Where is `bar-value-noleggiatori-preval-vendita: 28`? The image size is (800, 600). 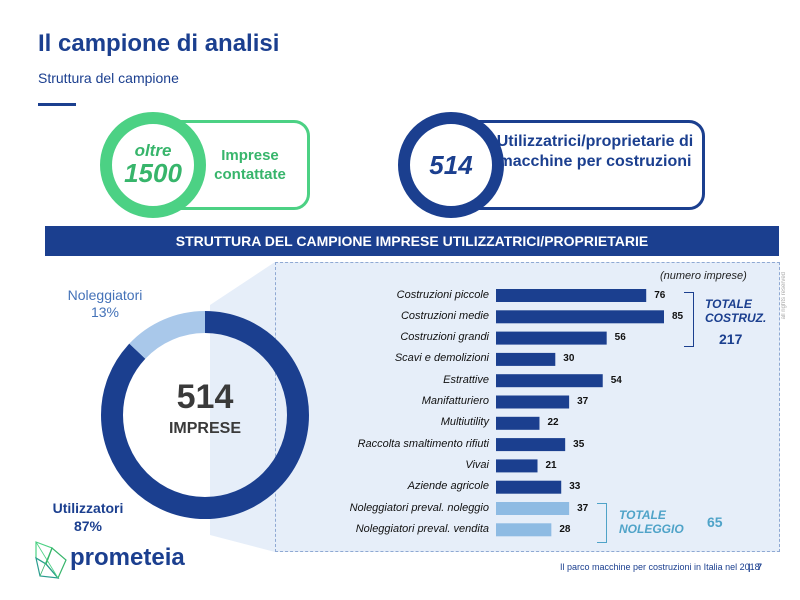 bar-value-noleggiatori-preval-vendita: 28 is located at coordinates (565, 529).